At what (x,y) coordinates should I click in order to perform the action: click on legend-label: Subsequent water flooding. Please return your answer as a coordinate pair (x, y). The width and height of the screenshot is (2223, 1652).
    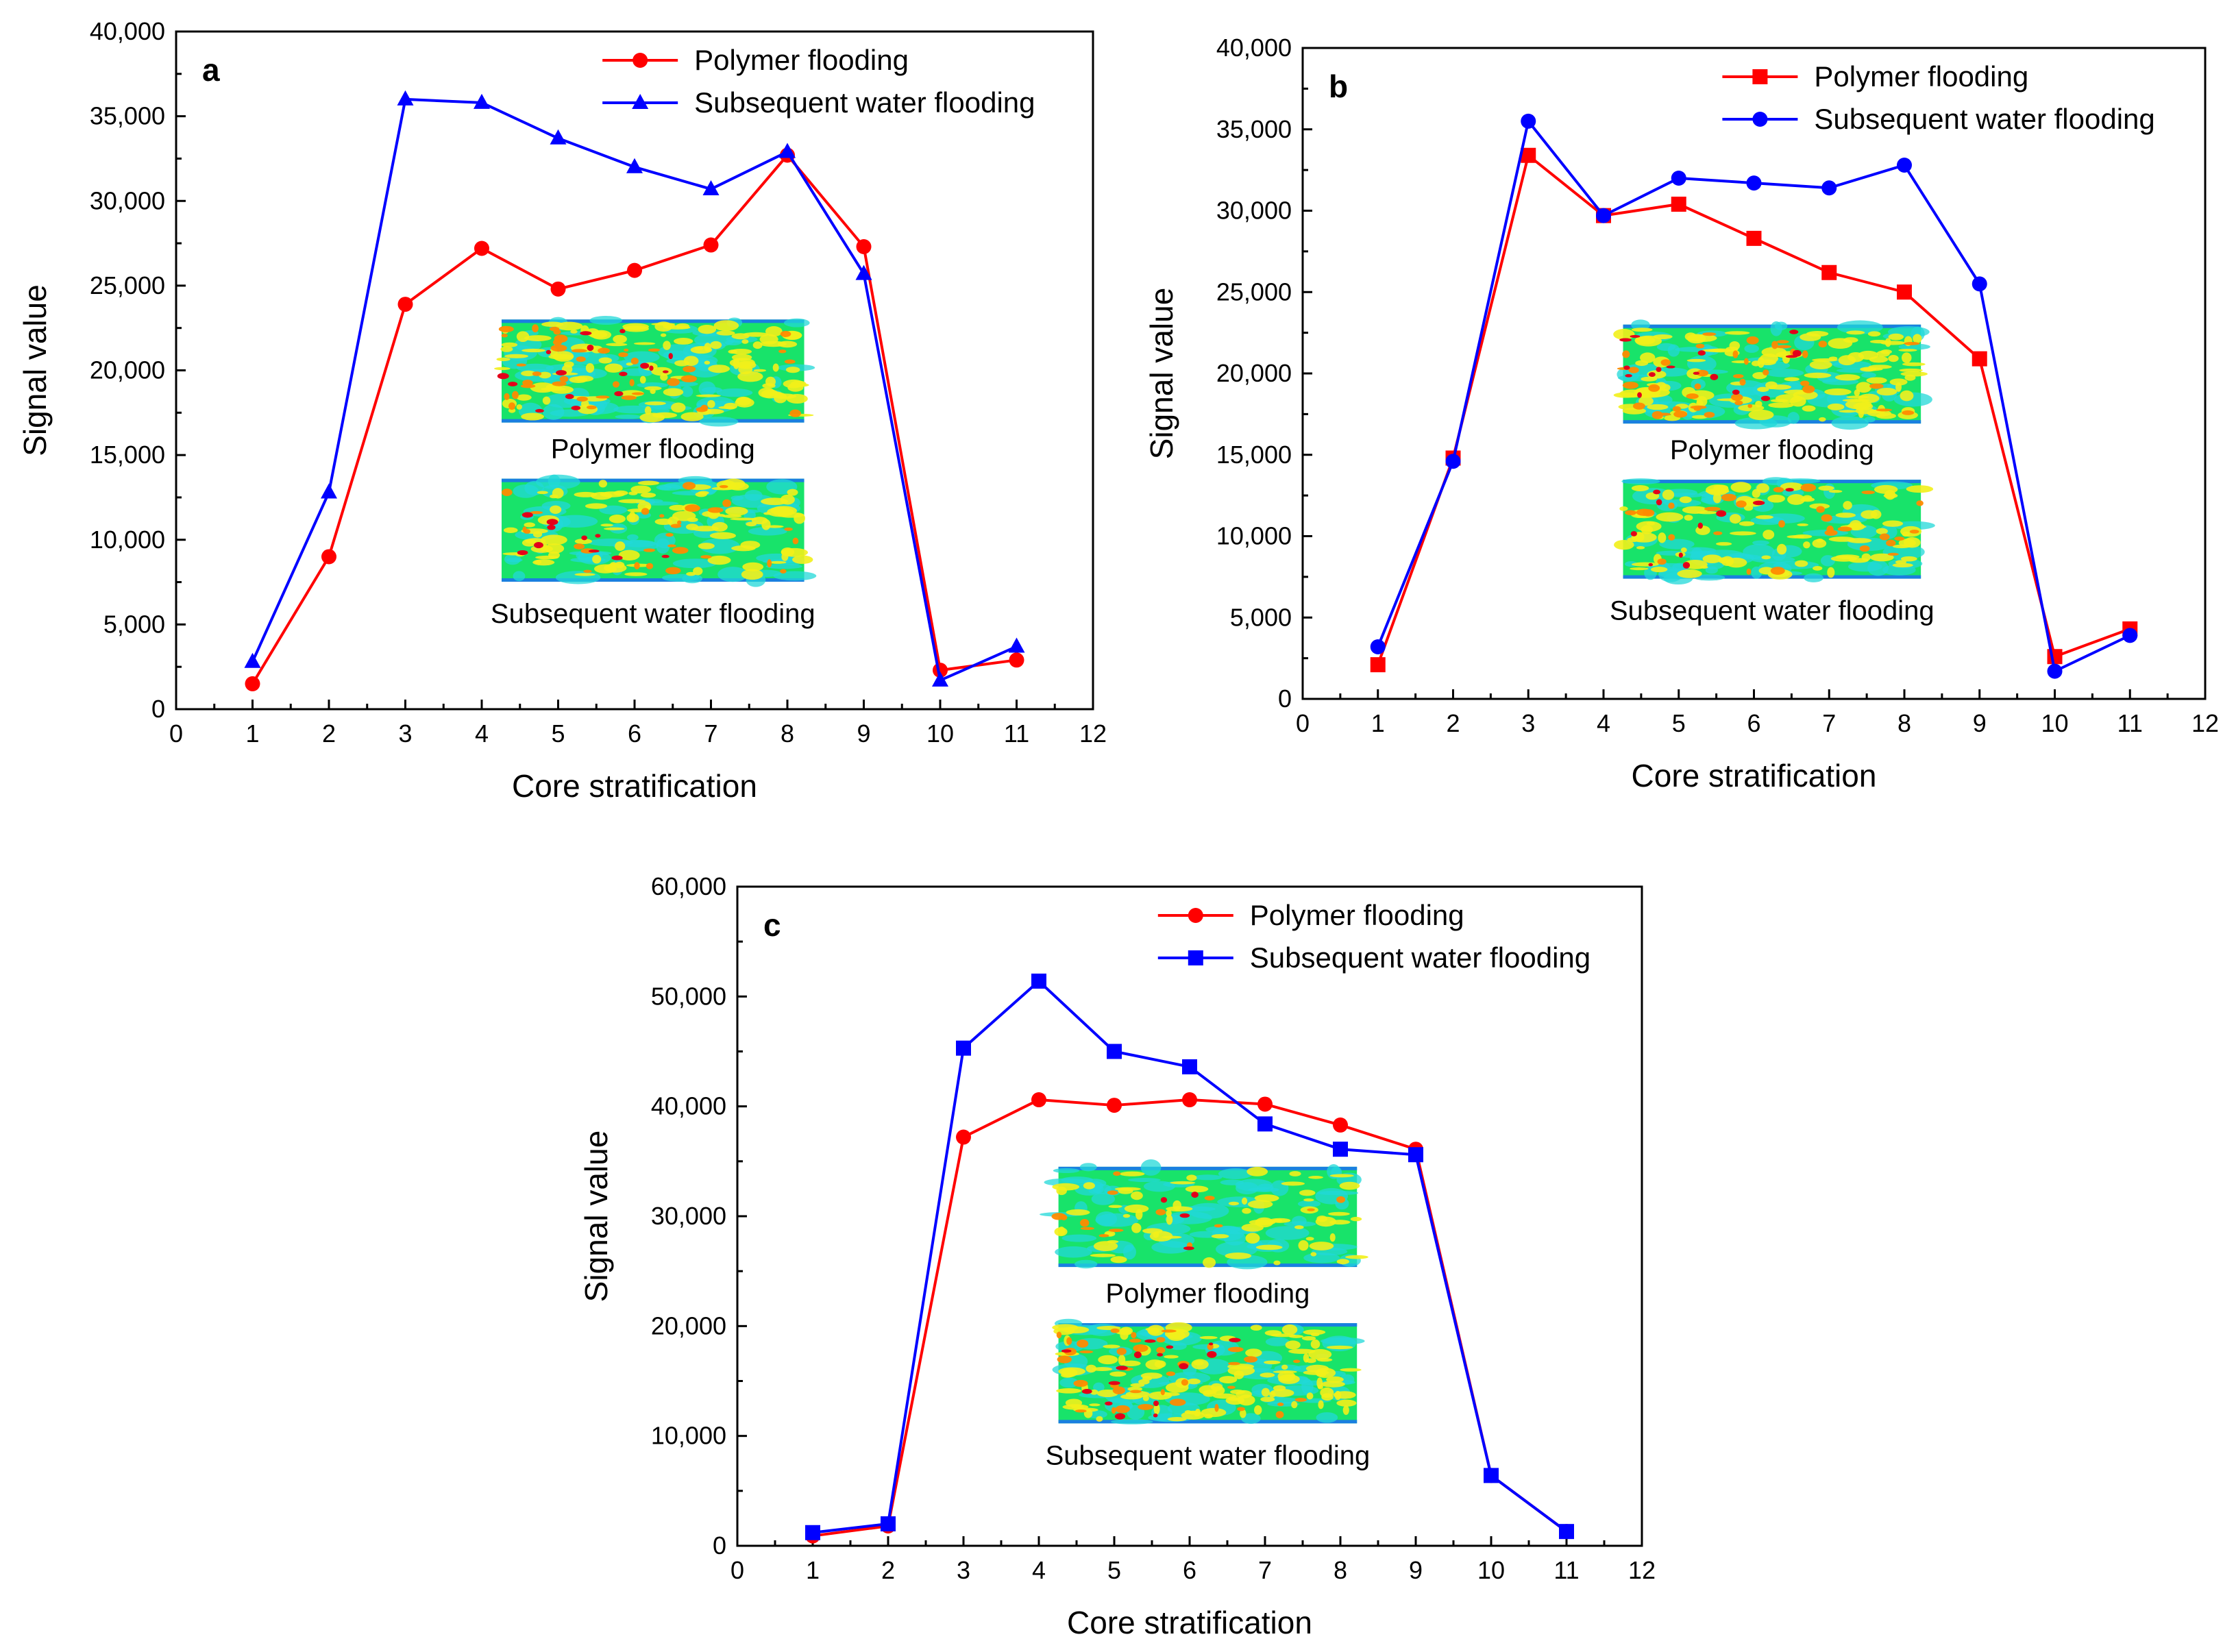
    Looking at the image, I should click on (1420, 957).